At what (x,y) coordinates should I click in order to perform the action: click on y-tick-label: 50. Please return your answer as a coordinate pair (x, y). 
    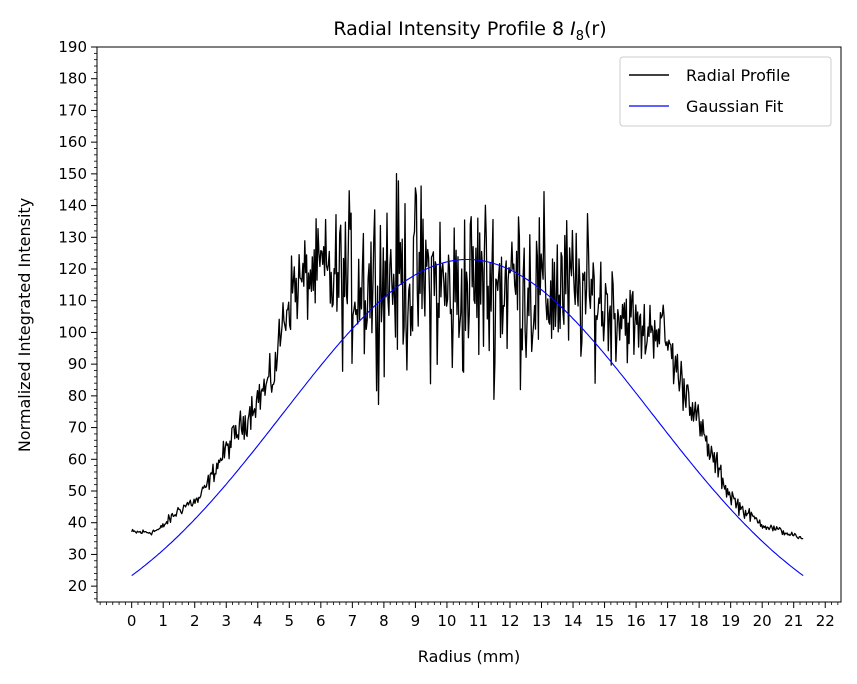
    Looking at the image, I should click on (77, 491).